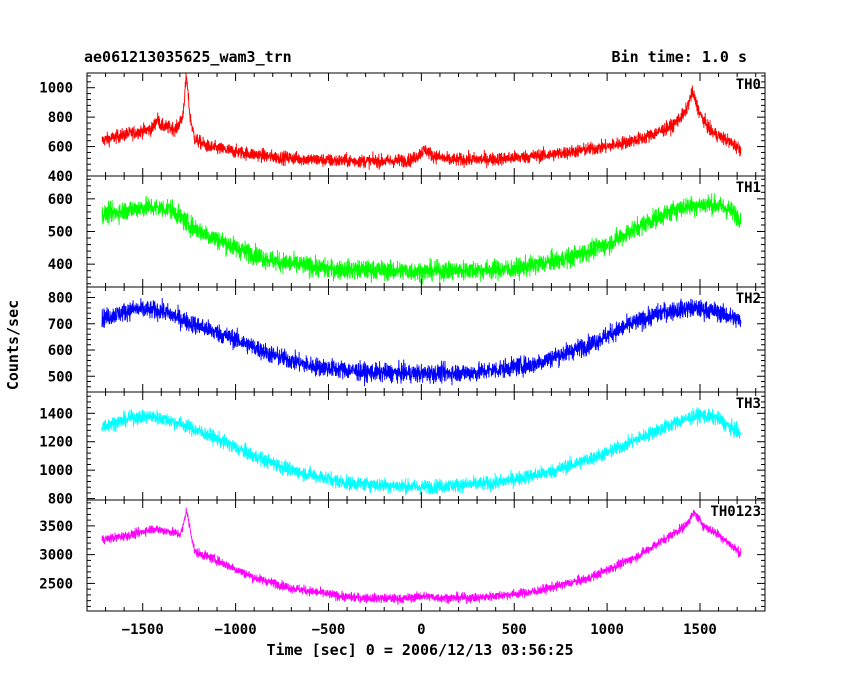 This screenshot has width=850, height=680. Describe the element at coordinates (748, 188) in the screenshot. I see `panel-th1-label: TH1` at that location.